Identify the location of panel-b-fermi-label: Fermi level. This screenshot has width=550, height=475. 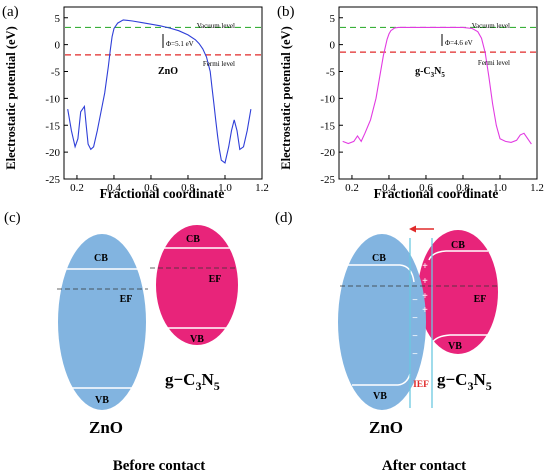
(494, 63).